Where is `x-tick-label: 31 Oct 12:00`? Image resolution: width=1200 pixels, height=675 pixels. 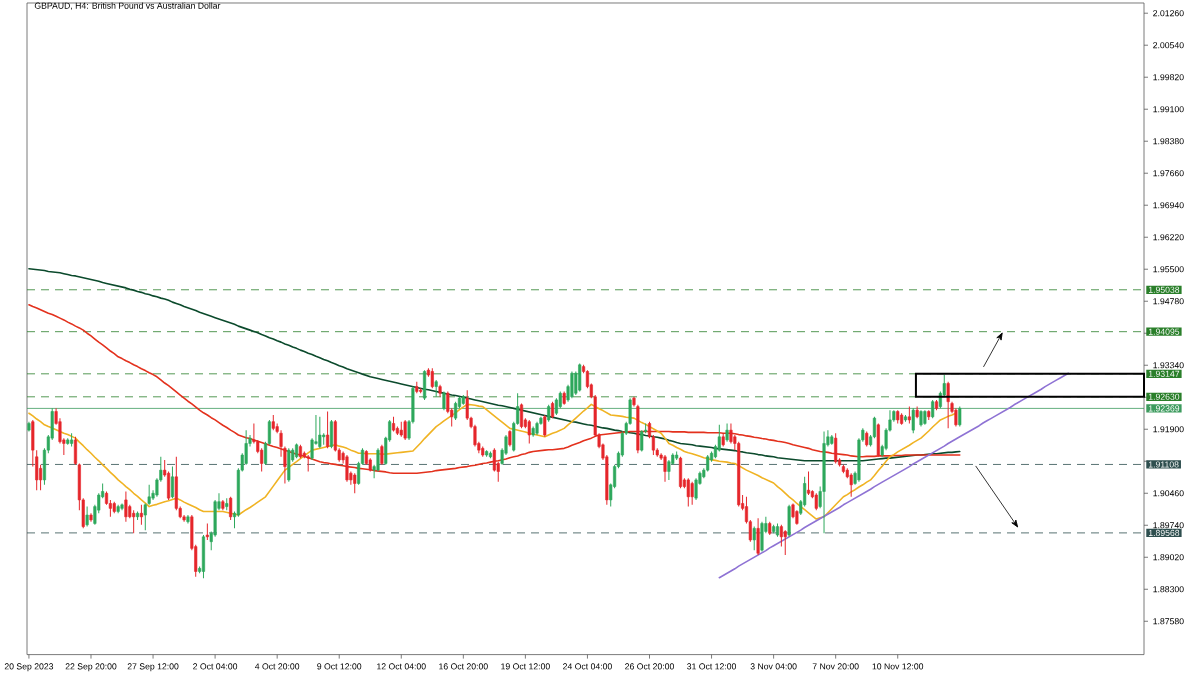 x-tick-label: 31 Oct 12:00 is located at coordinates (712, 666).